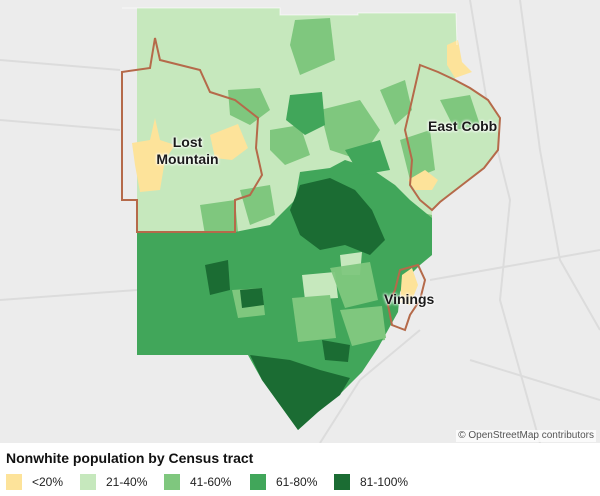 This screenshot has height=496, width=600. I want to click on east-cobb-boundary, so click(452, 137).